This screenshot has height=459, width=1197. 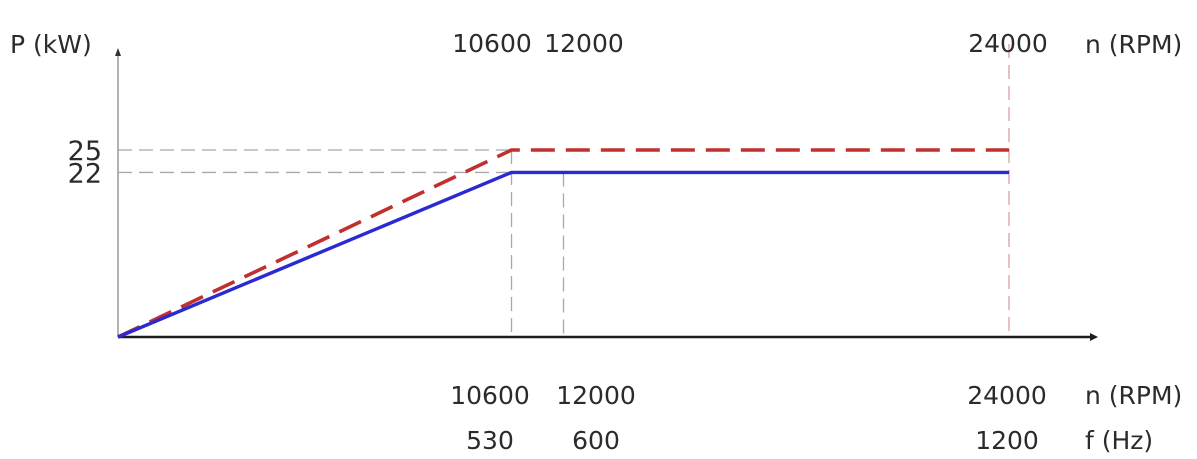 I want to click on bottom-tick-labels: 10600 530 12000 600 24000 1200, so click(x=748, y=418).